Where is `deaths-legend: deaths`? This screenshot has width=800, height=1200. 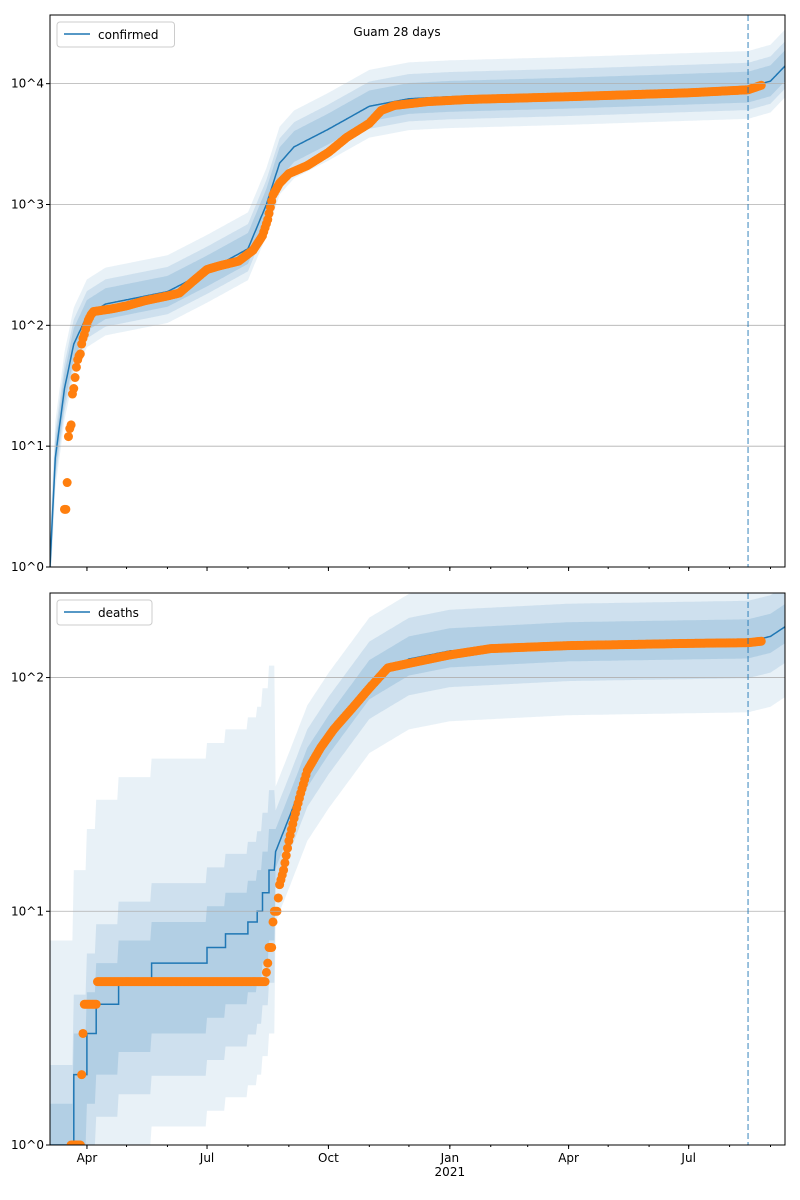
deaths-legend: deaths is located at coordinates (104, 612).